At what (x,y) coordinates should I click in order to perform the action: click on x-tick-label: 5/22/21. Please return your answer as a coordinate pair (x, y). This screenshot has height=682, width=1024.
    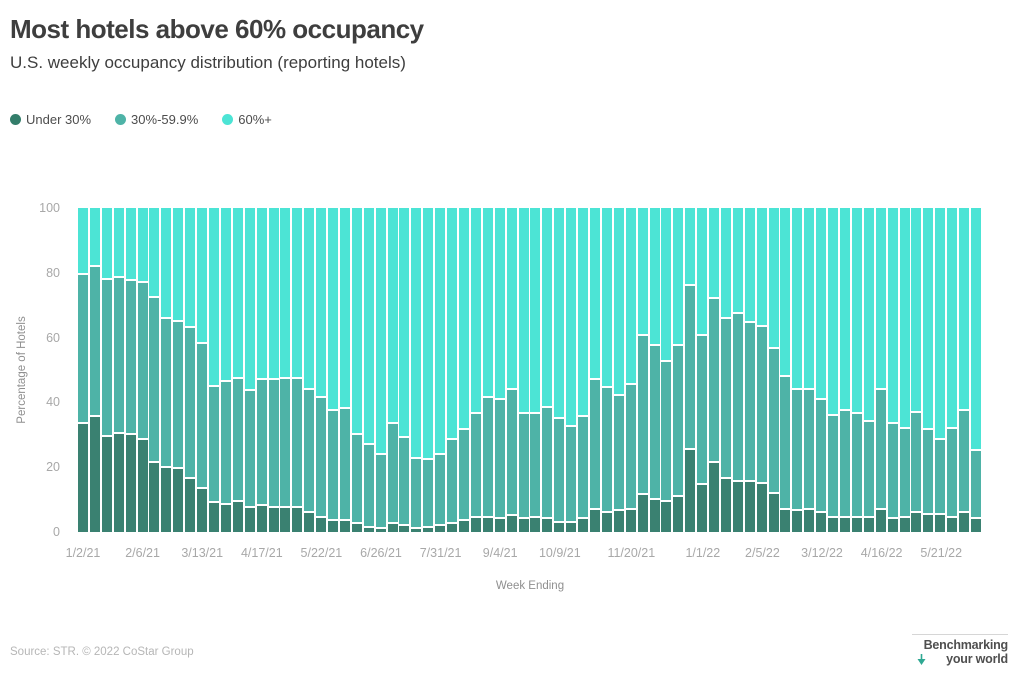
    Looking at the image, I should click on (321, 553).